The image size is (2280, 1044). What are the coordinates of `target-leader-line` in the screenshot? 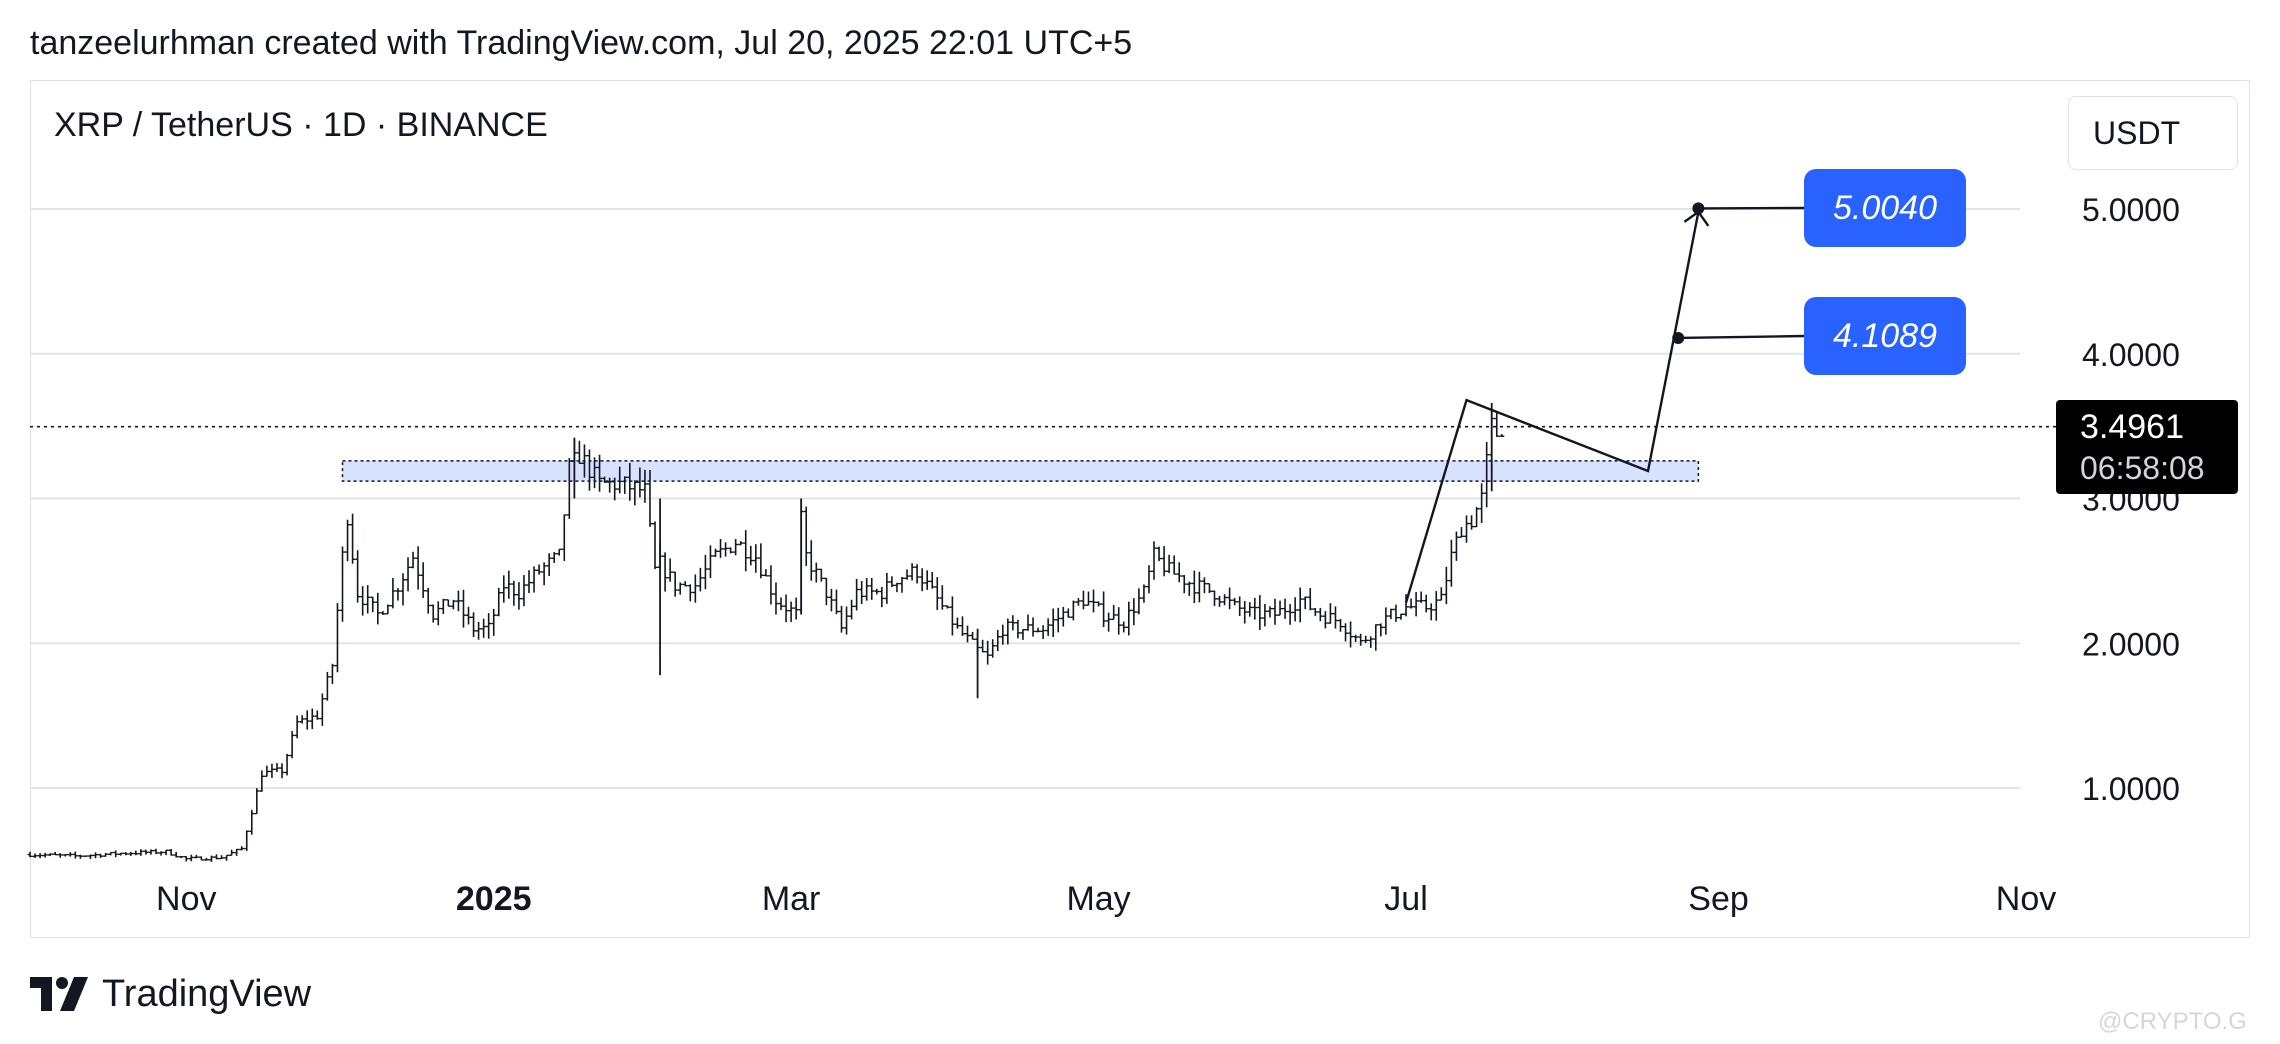 It's located at (1741, 337).